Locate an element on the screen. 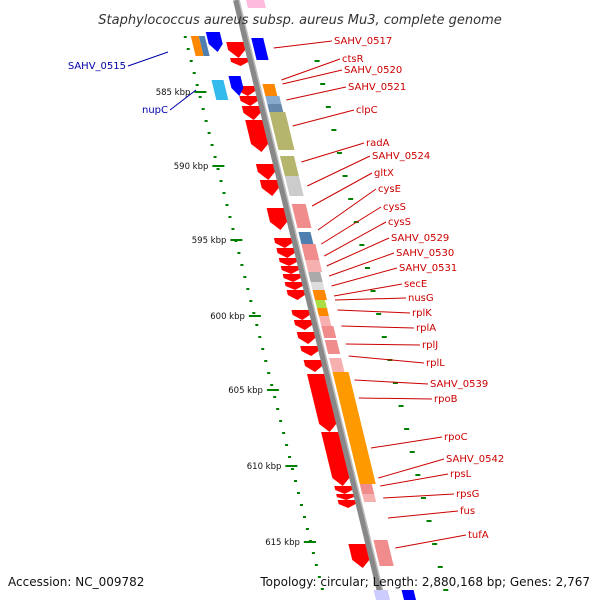 This screenshot has width=600, height=605. gene-label: SAHV_0517 is located at coordinates (363, 41).